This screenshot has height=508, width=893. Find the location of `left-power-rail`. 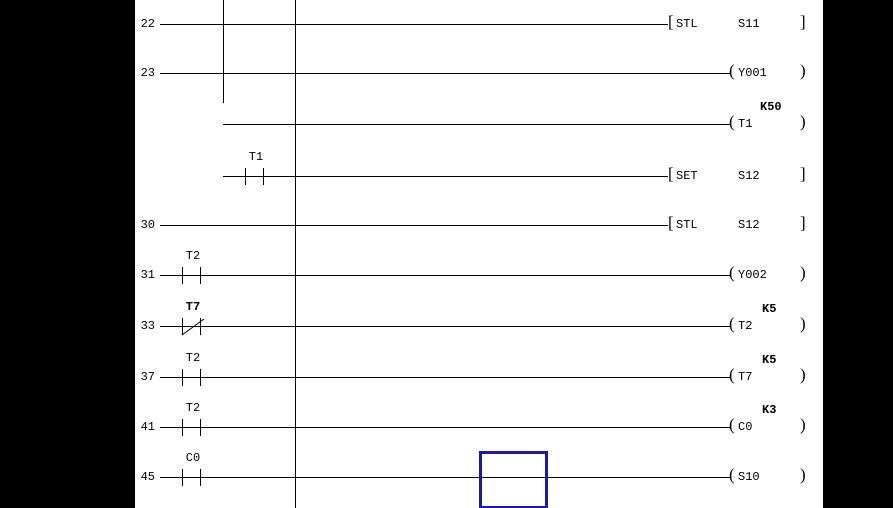

left-power-rail is located at coordinates (295, 254).